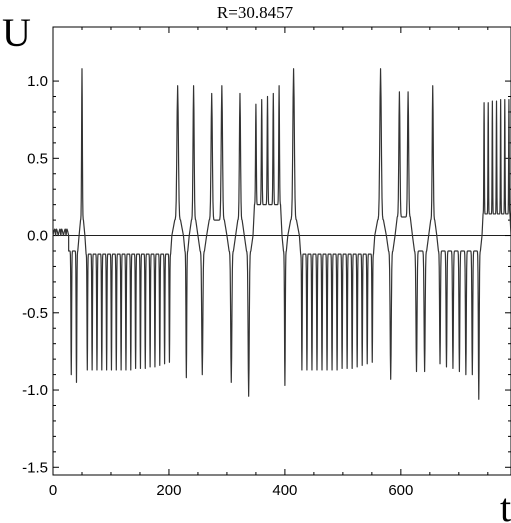 The image size is (511, 523). I want to click on chart-title: R=30.8457, so click(255, 12).